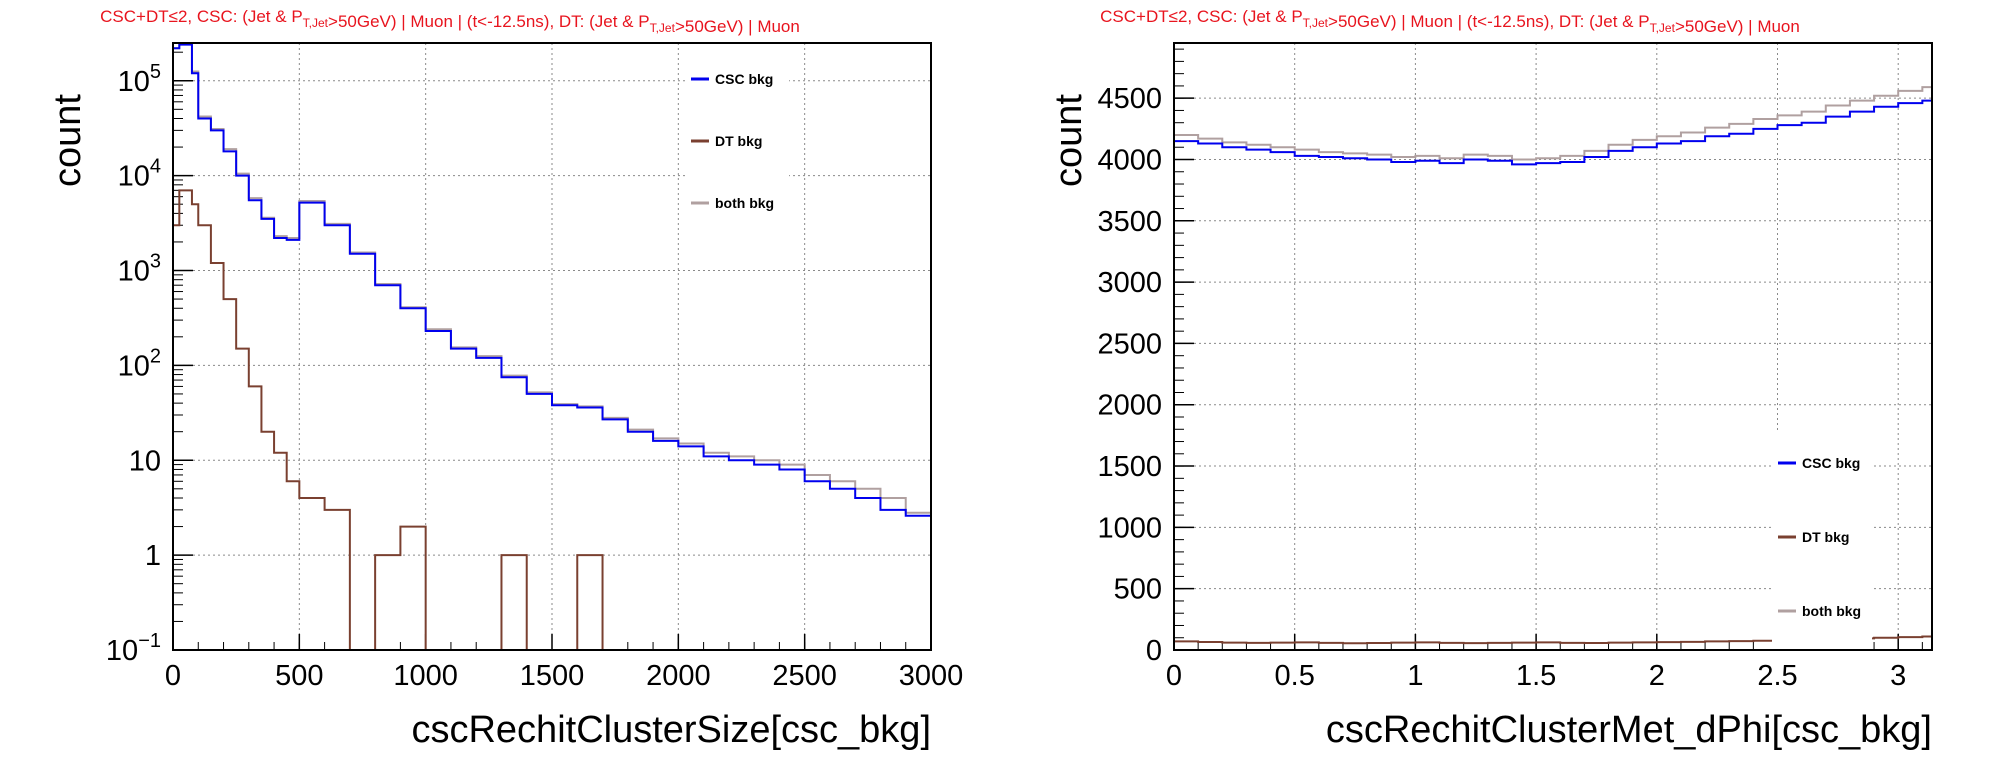  Describe the element at coordinates (139, 174) in the screenshot. I see `y-tick-label: 10⁴` at that location.